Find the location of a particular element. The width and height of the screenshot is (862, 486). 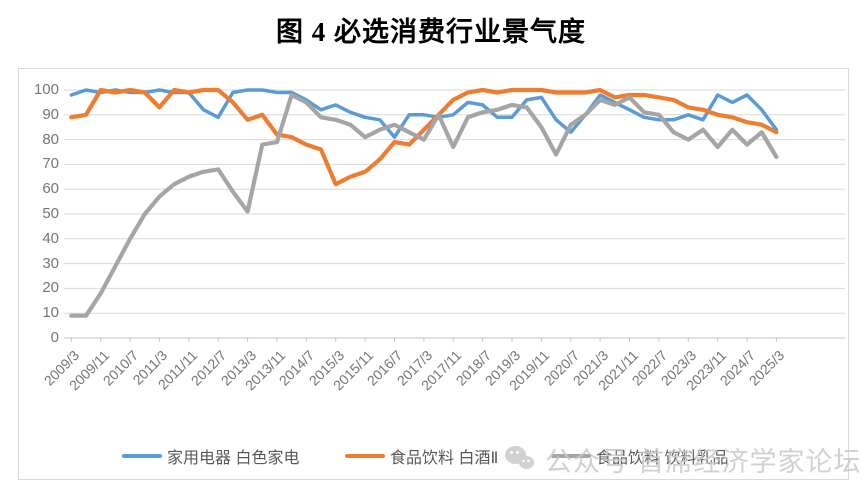

legend-label: 家用电器 白色家电 is located at coordinates (233, 458).